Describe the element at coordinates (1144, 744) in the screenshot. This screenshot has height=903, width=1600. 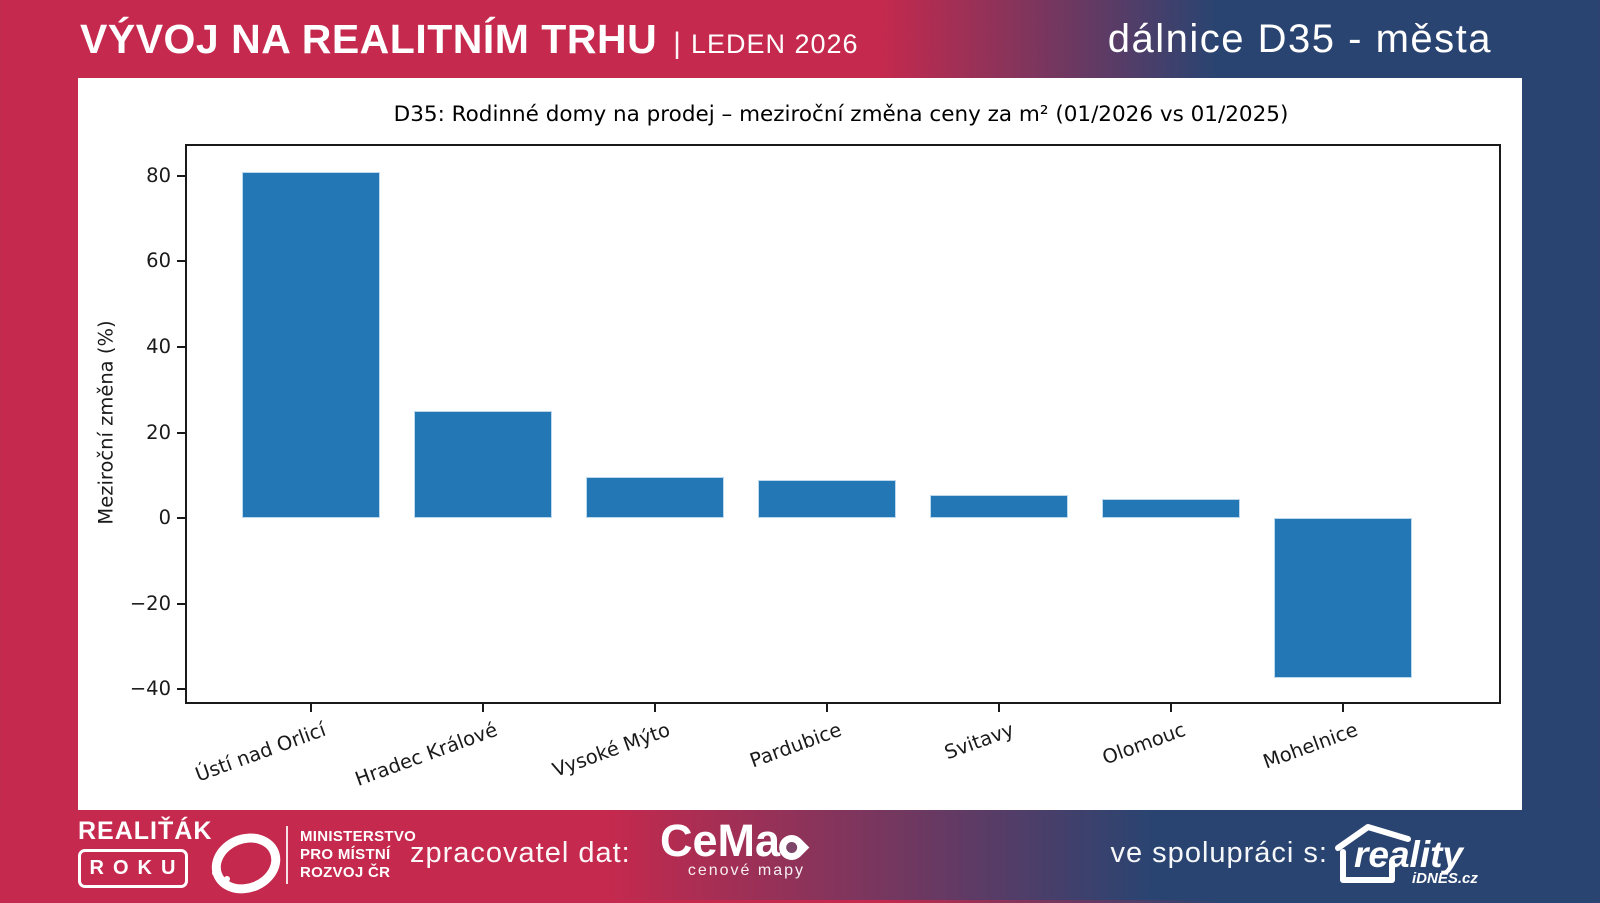
I see `x-tick-label: Olomouc` at that location.